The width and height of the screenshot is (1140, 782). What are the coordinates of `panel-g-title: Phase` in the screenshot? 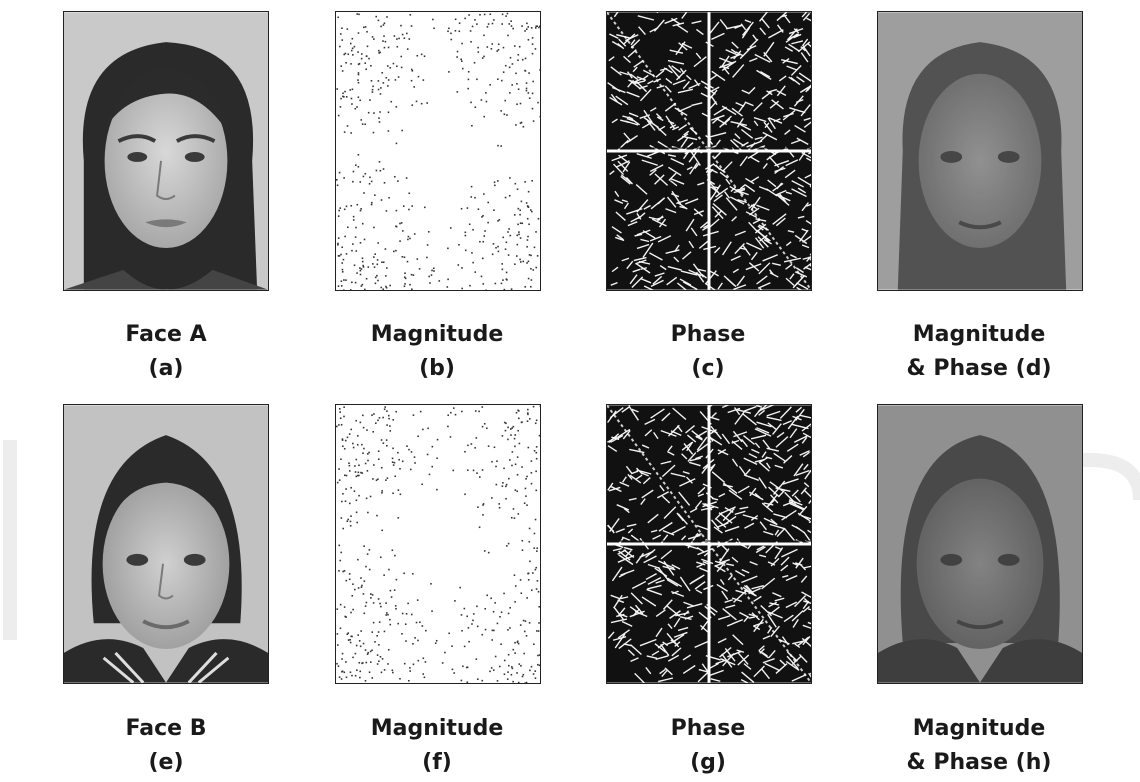 It's located at (708, 728).